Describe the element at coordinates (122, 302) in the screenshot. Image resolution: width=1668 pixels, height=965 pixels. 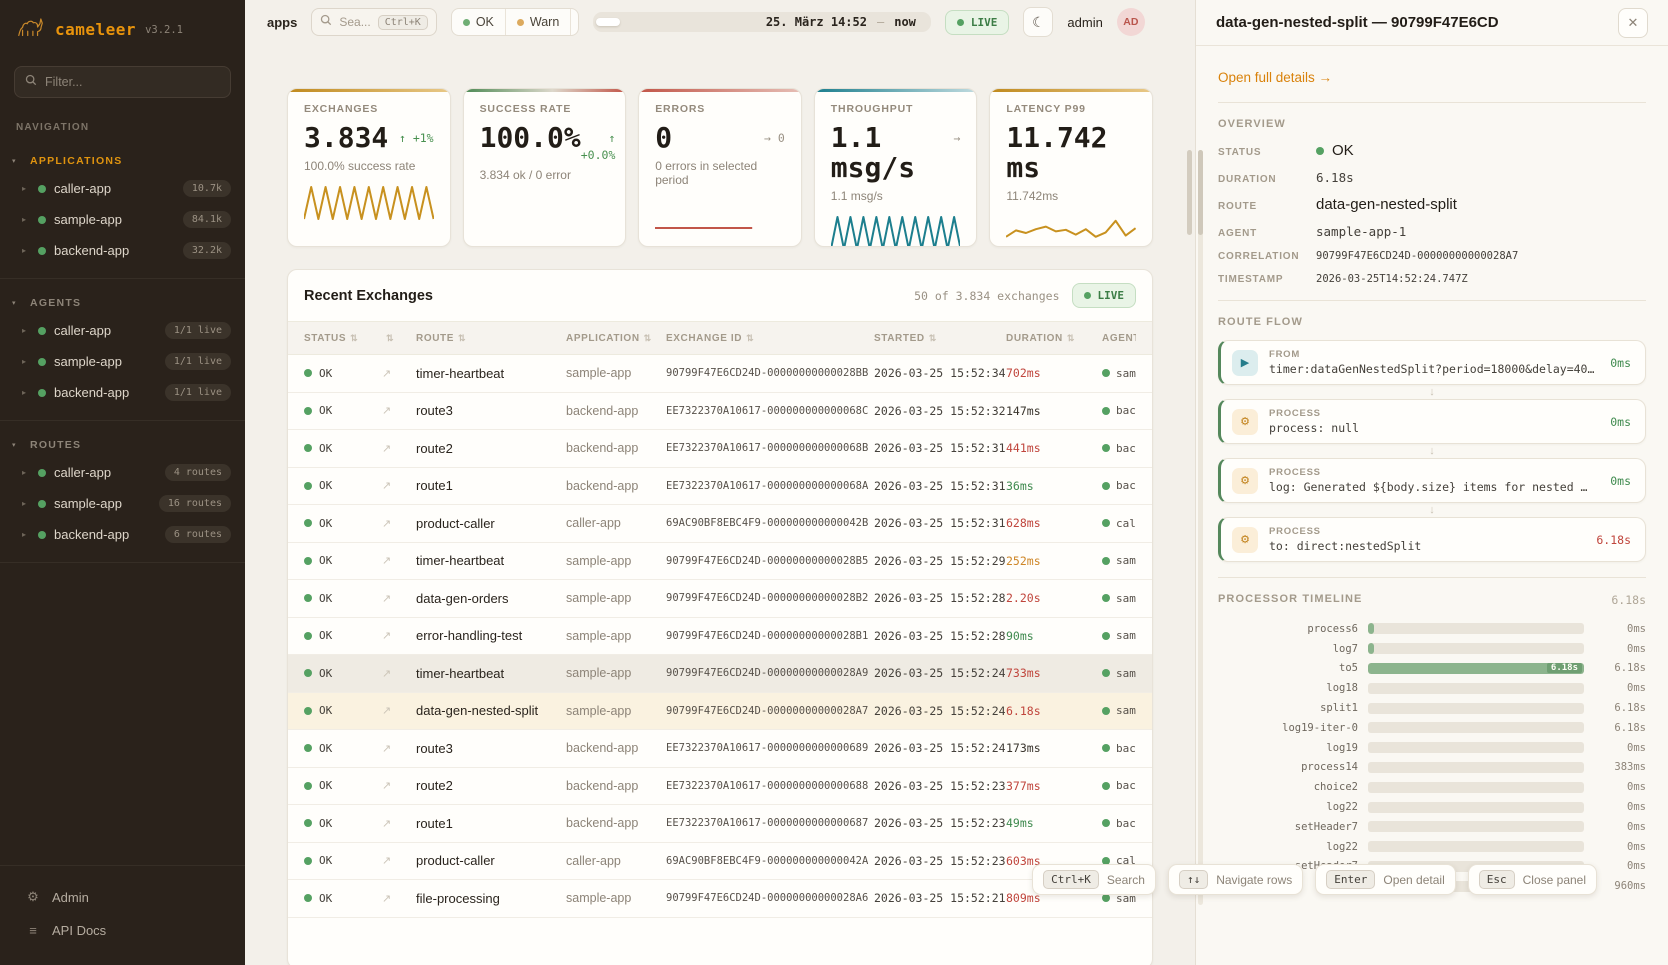
I see `sidebar-section-header: ▾ AGENTS` at that location.